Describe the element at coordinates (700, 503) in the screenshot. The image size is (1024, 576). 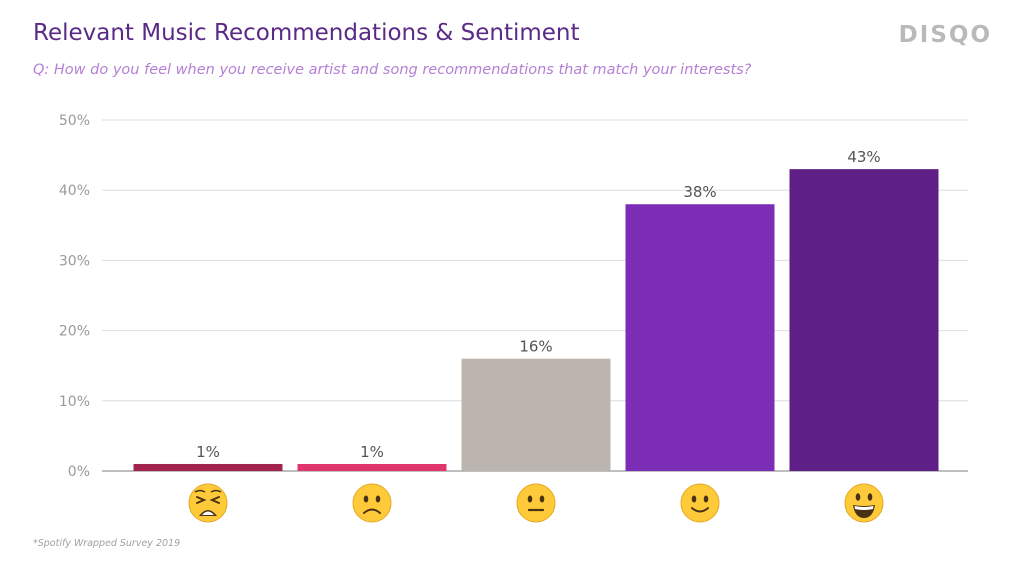
I see `slightly-smiling-face-icon` at that location.